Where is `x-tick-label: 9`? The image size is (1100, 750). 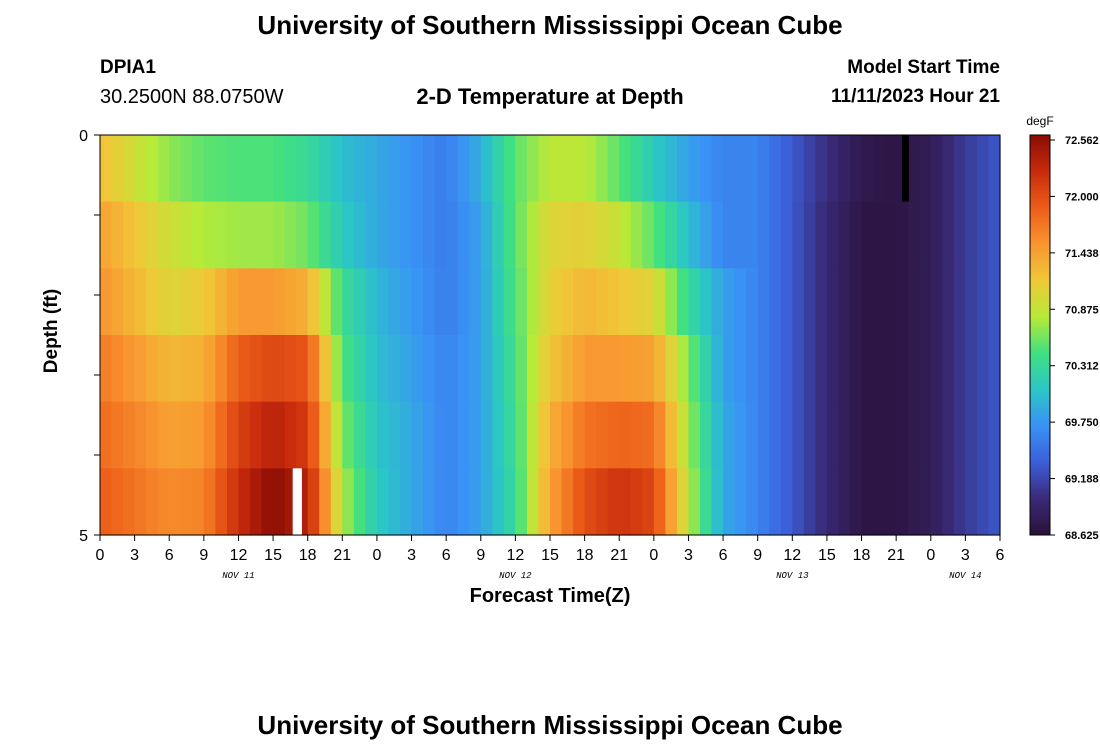 x-tick-label: 9 is located at coordinates (757, 555).